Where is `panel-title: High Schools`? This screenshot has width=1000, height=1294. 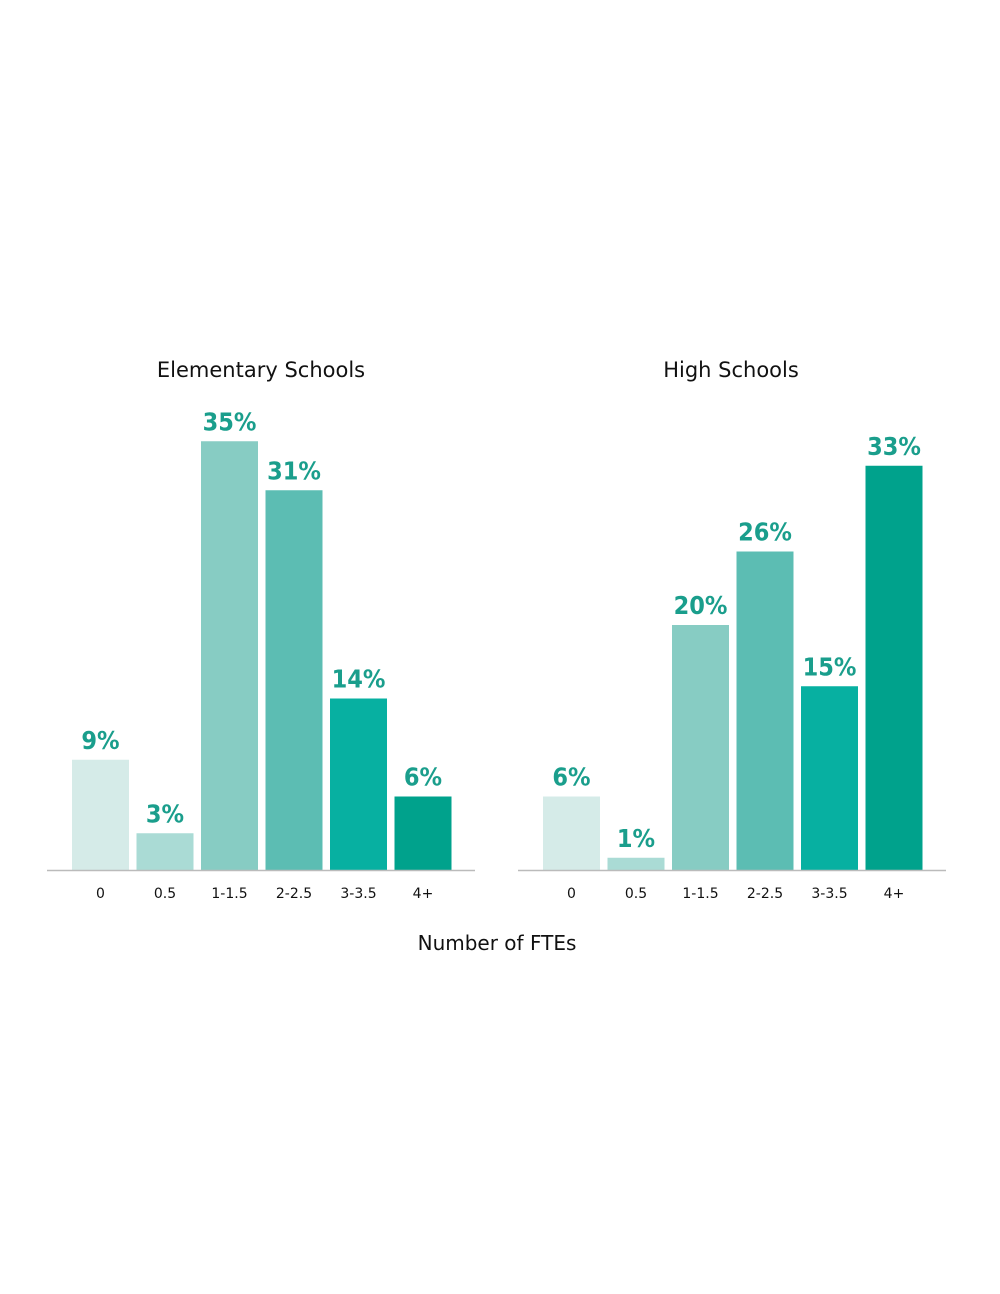 panel-title: High Schools is located at coordinates (731, 370).